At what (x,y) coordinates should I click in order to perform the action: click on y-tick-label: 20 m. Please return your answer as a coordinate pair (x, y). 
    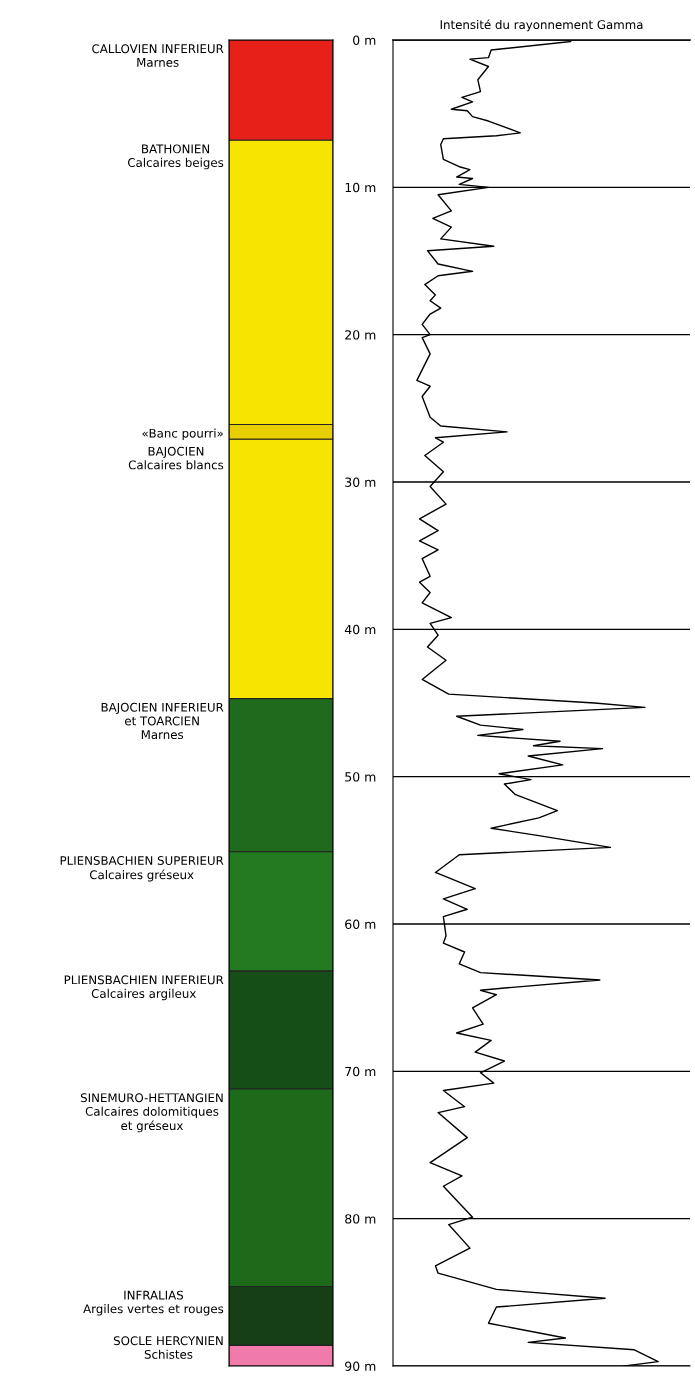
    Looking at the image, I should click on (360, 335).